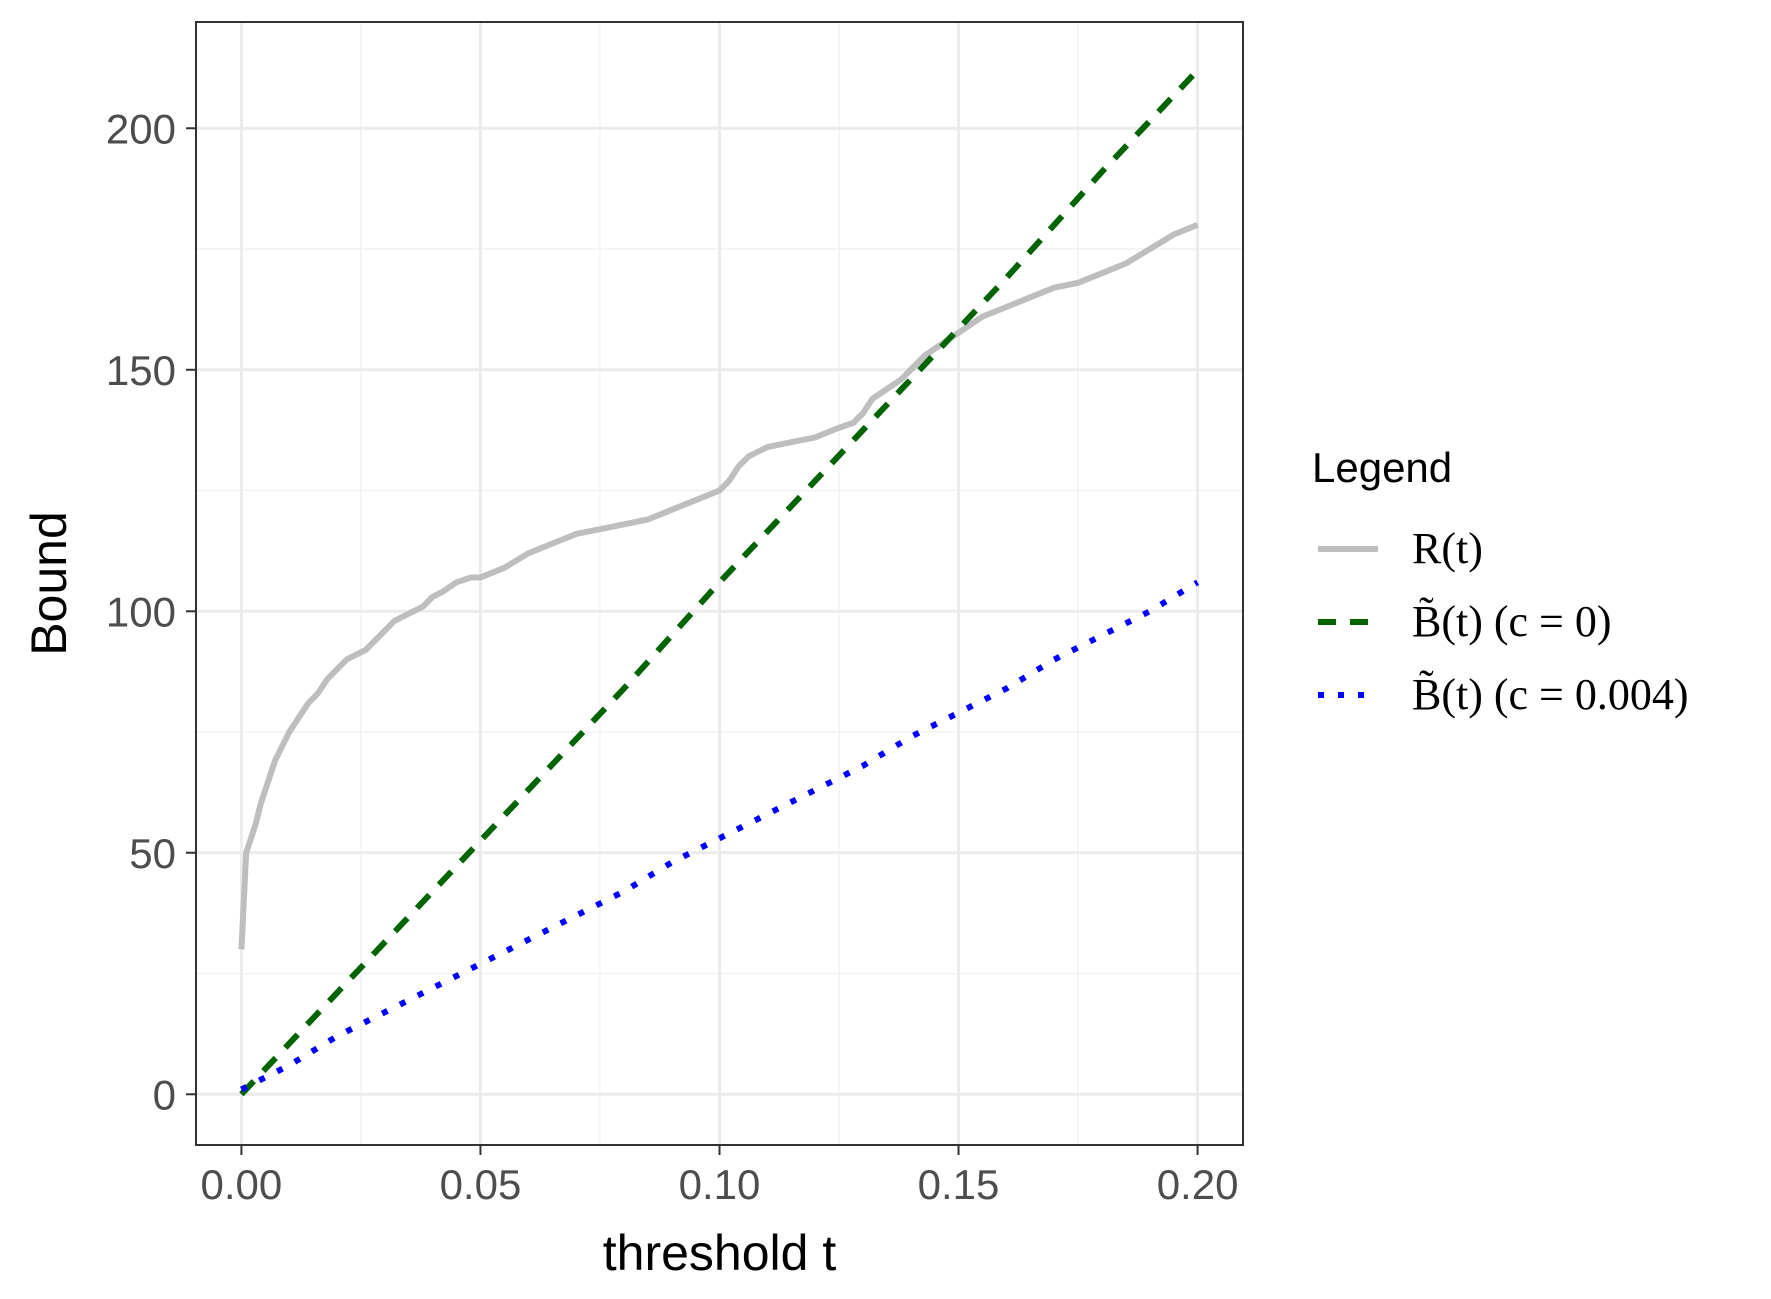 The image size is (1771, 1299). What do you see at coordinates (141, 128) in the screenshot?
I see `y-tick-label: 200` at bounding box center [141, 128].